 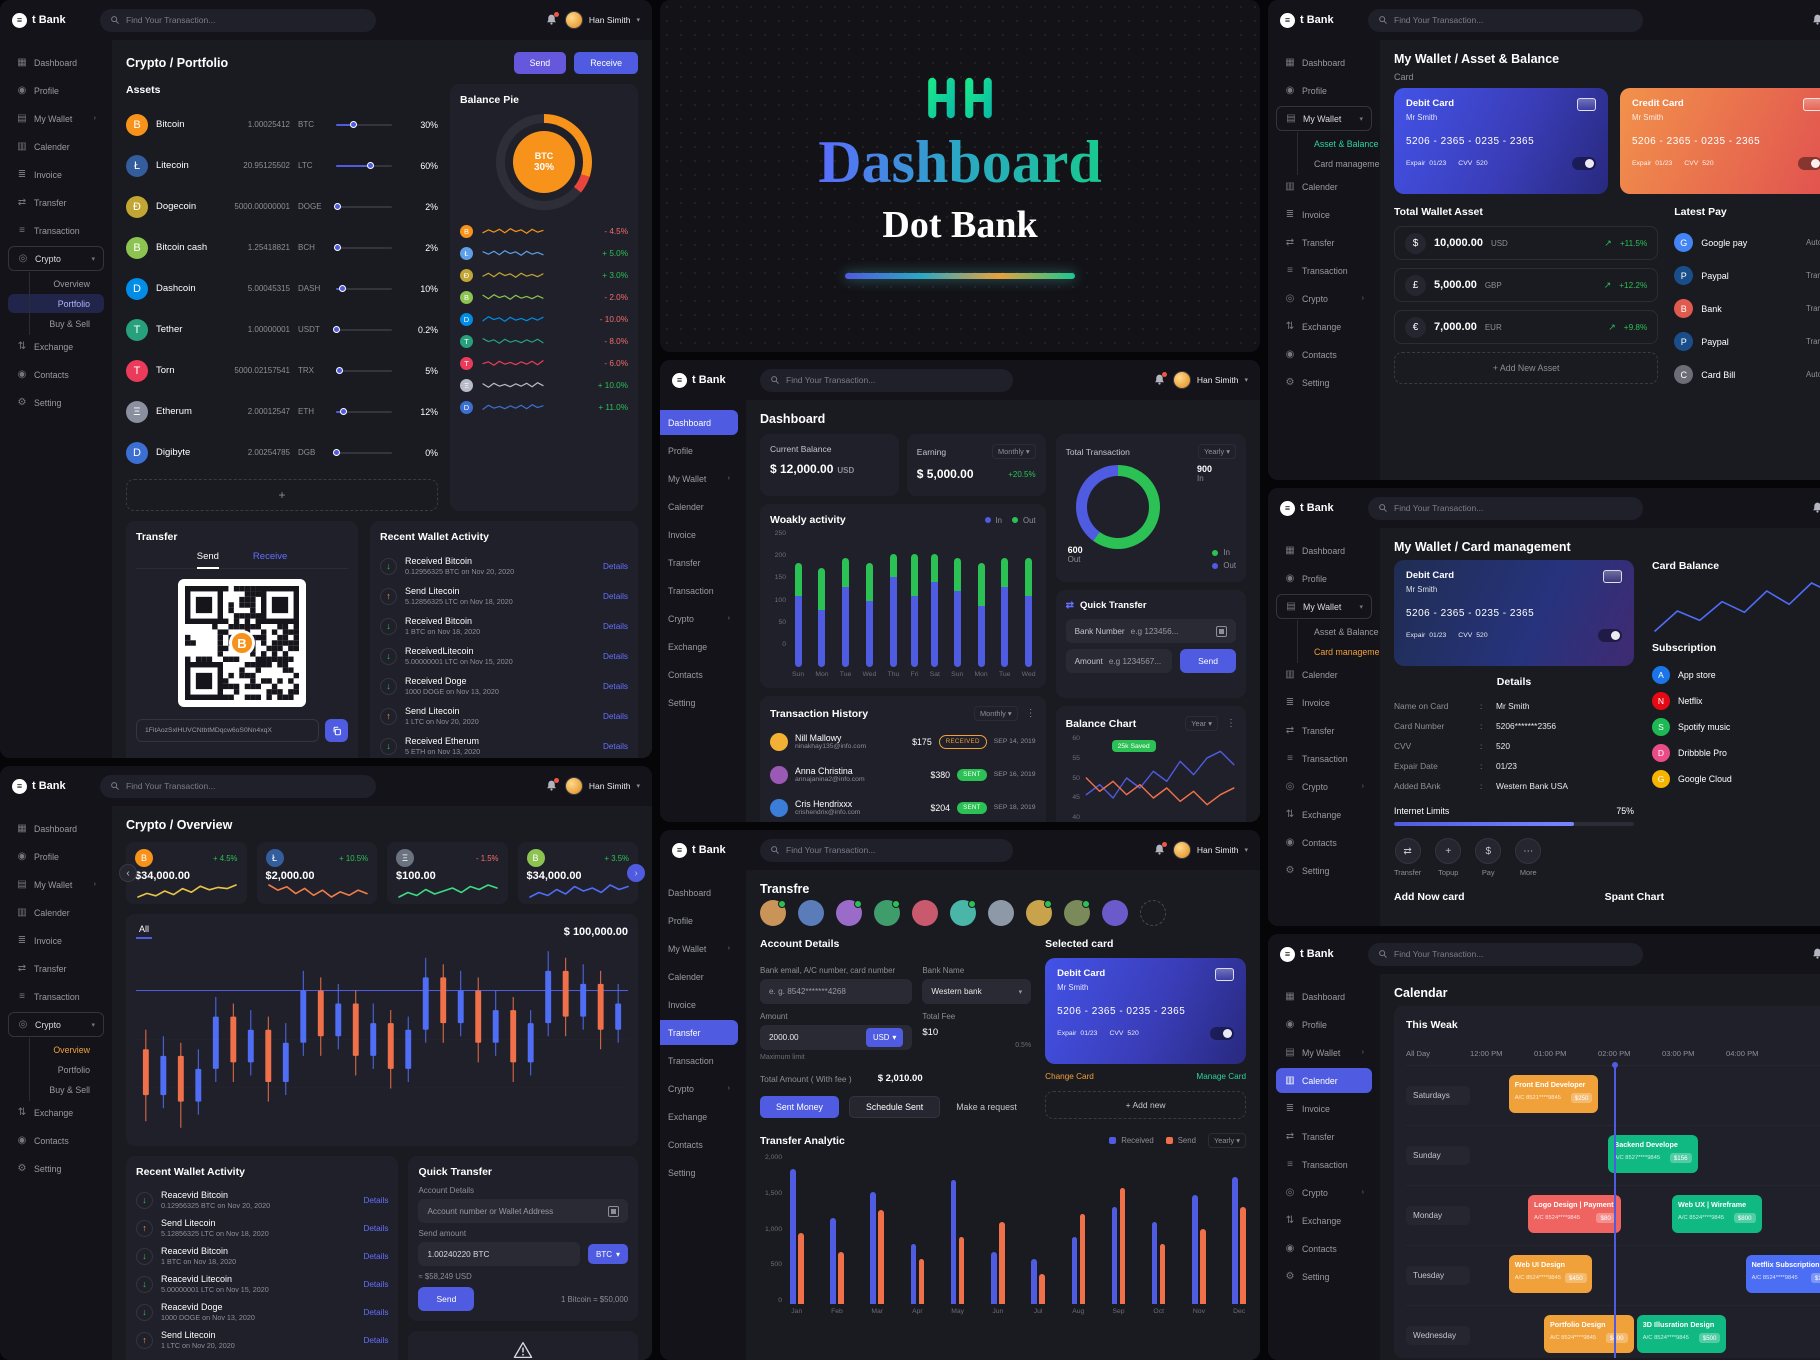 What do you see at coordinates (282, 452) in the screenshot?
I see `asset-row: D Digibyte 2.00254785 DGB 0%` at bounding box center [282, 452].